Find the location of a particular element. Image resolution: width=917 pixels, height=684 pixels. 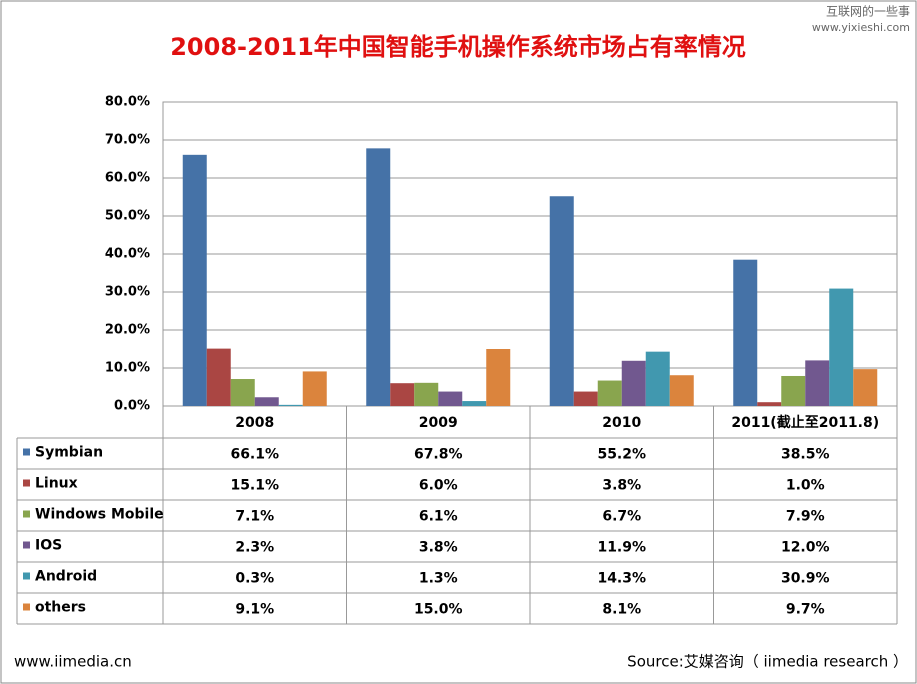

x-tick-label: 2009 is located at coordinates (438, 423).